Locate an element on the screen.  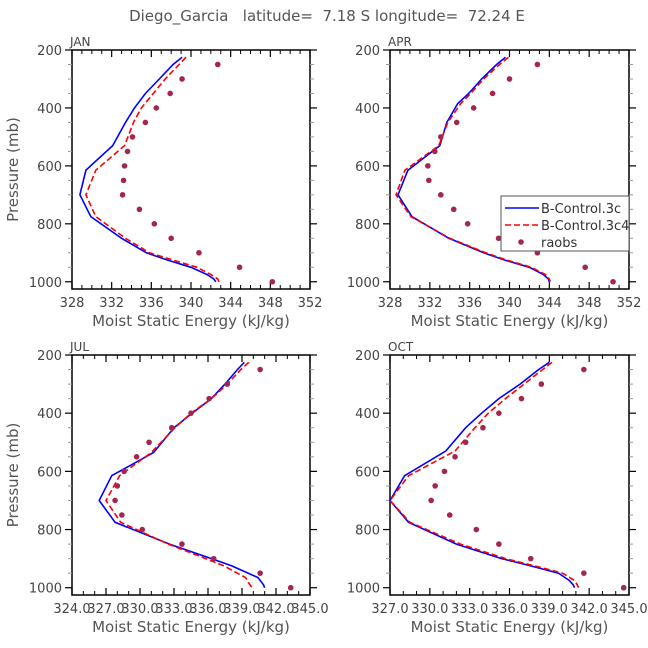
legend: B-Control.3c B-Control.3c4 raobs is located at coordinates (565, 223).